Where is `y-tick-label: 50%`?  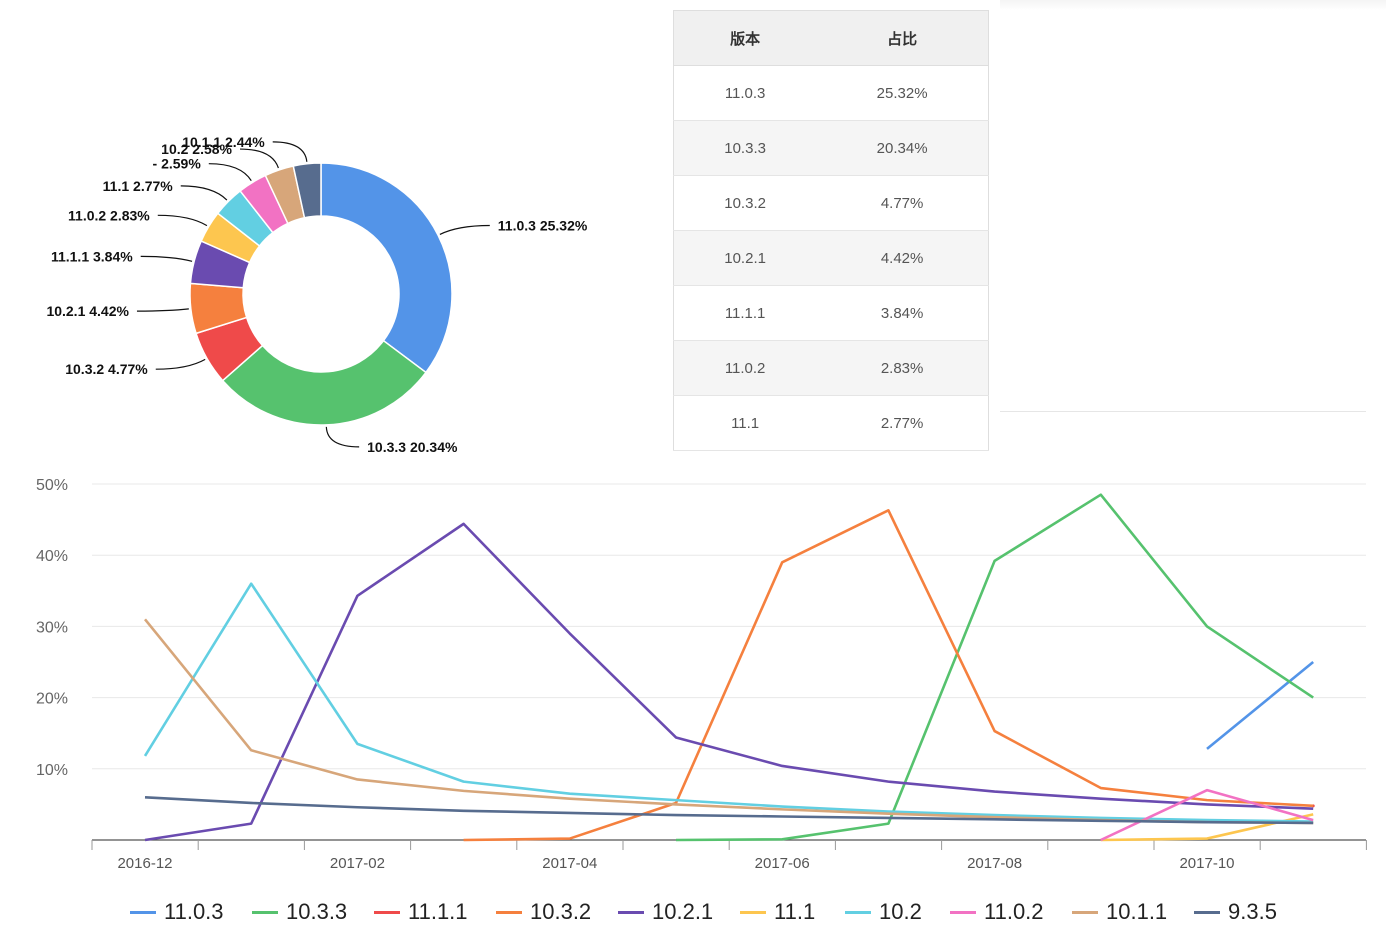
y-tick-label: 50% is located at coordinates (52, 485).